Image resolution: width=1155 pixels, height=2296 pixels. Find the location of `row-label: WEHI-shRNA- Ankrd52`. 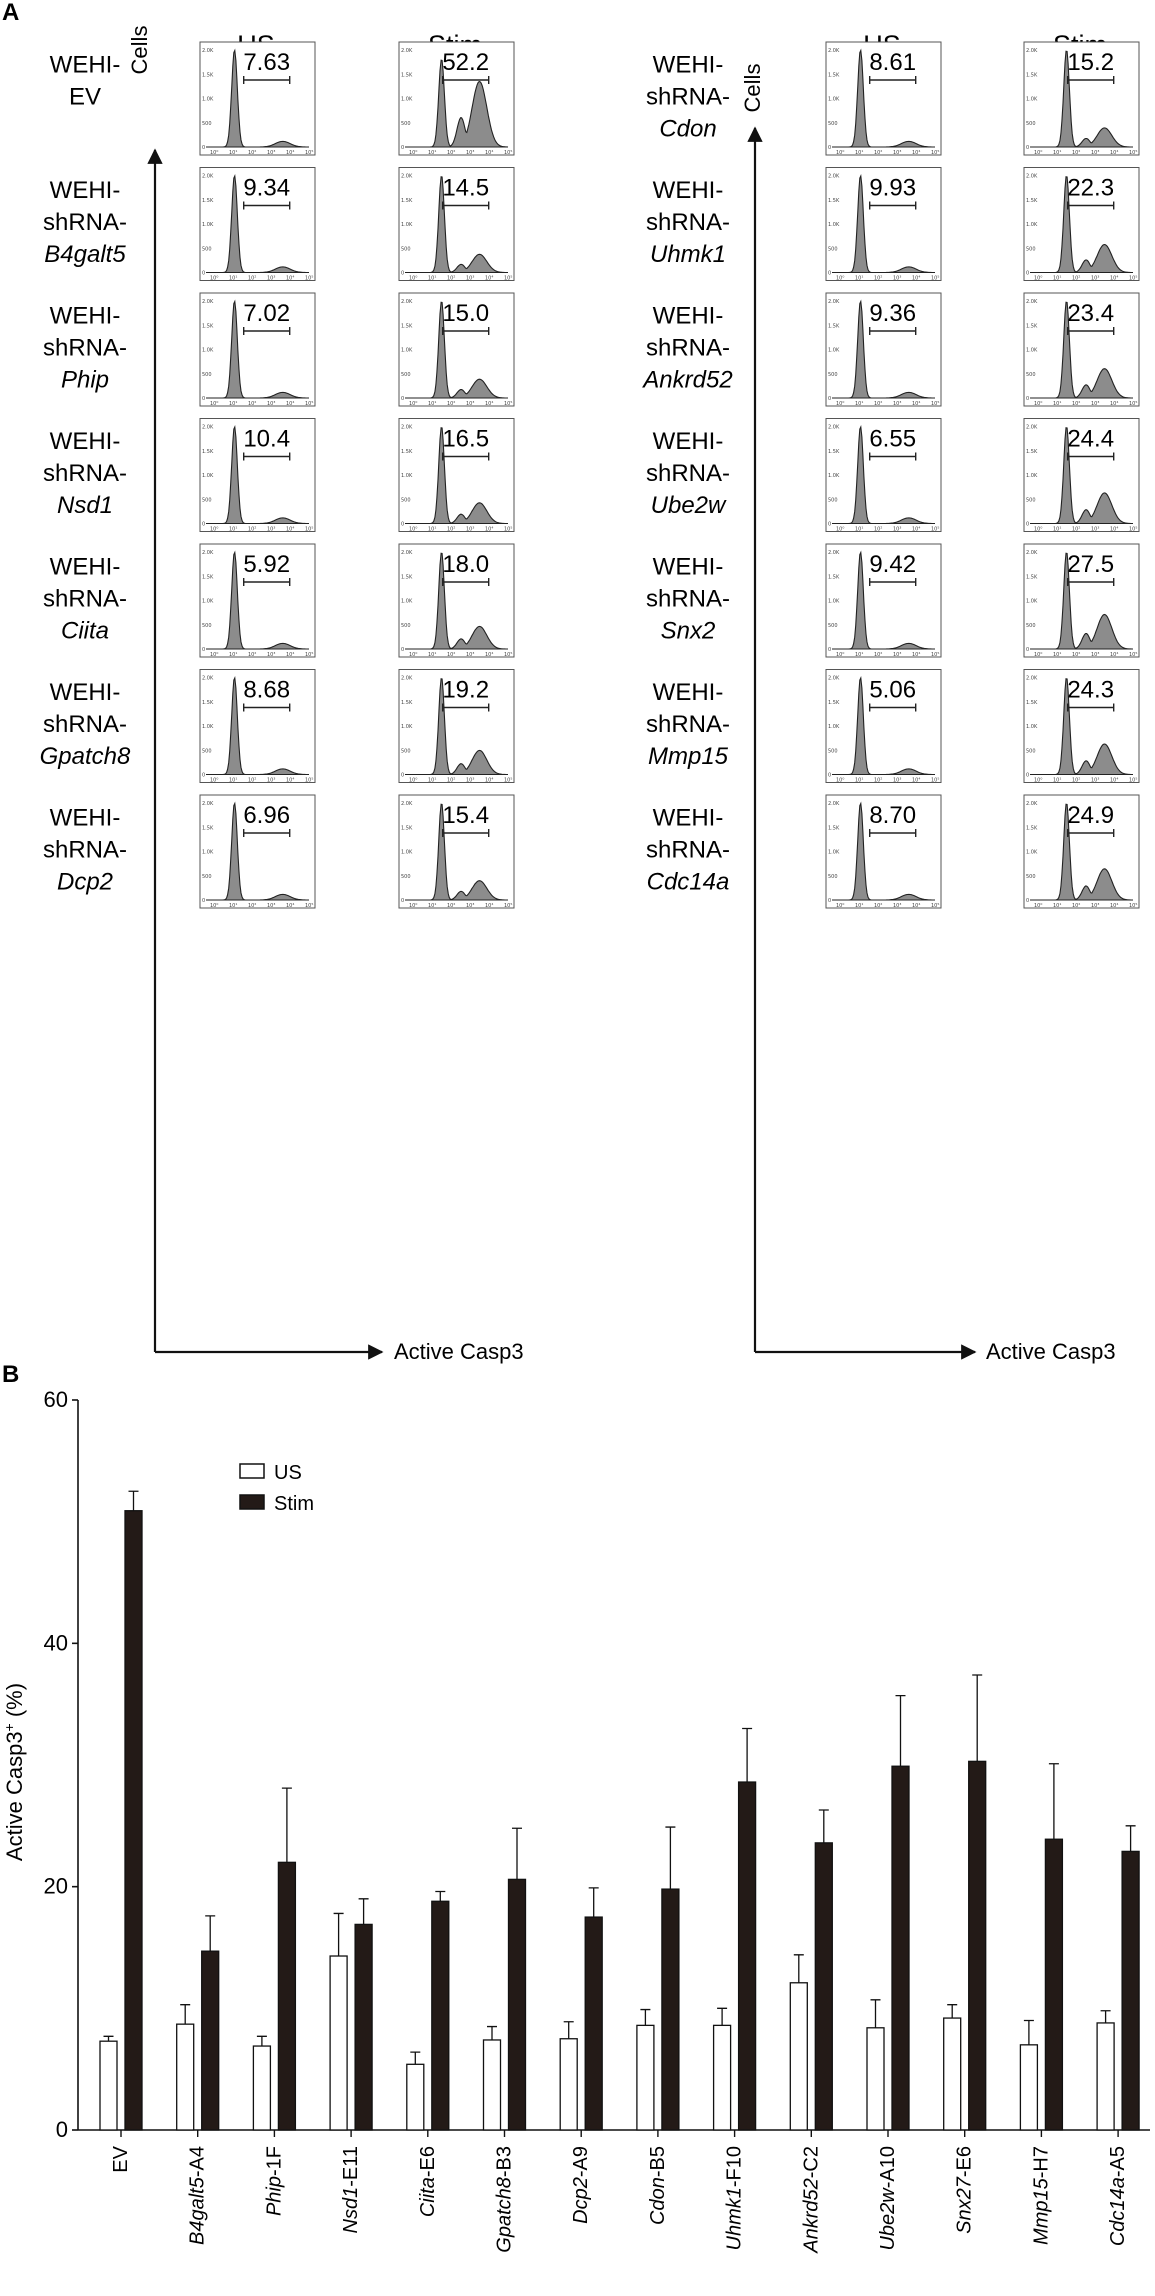

row-label: WEHI-shRNA- Ankrd52 is located at coordinates (686, 348).